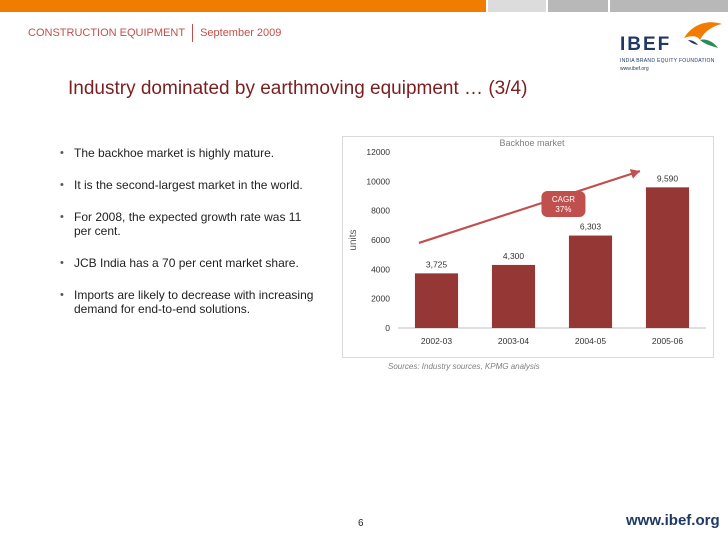 The height and width of the screenshot is (546, 728). Describe the element at coordinates (380, 240) in the screenshot. I see `y-tick-label: 6000` at that location.